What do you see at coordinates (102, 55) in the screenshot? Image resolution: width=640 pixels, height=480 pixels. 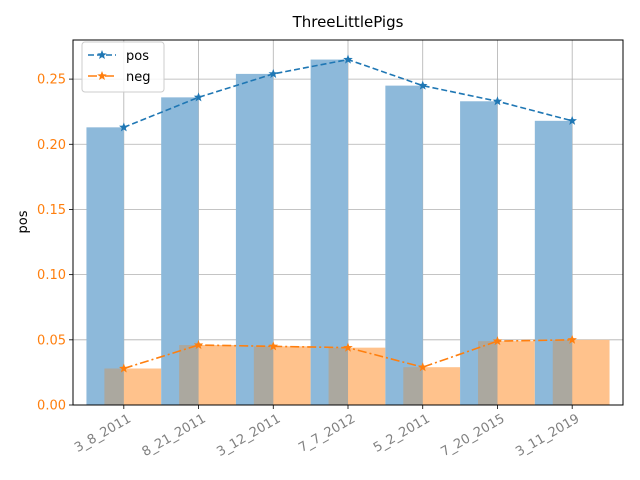 I see `legend-marker-pos` at bounding box center [102, 55].